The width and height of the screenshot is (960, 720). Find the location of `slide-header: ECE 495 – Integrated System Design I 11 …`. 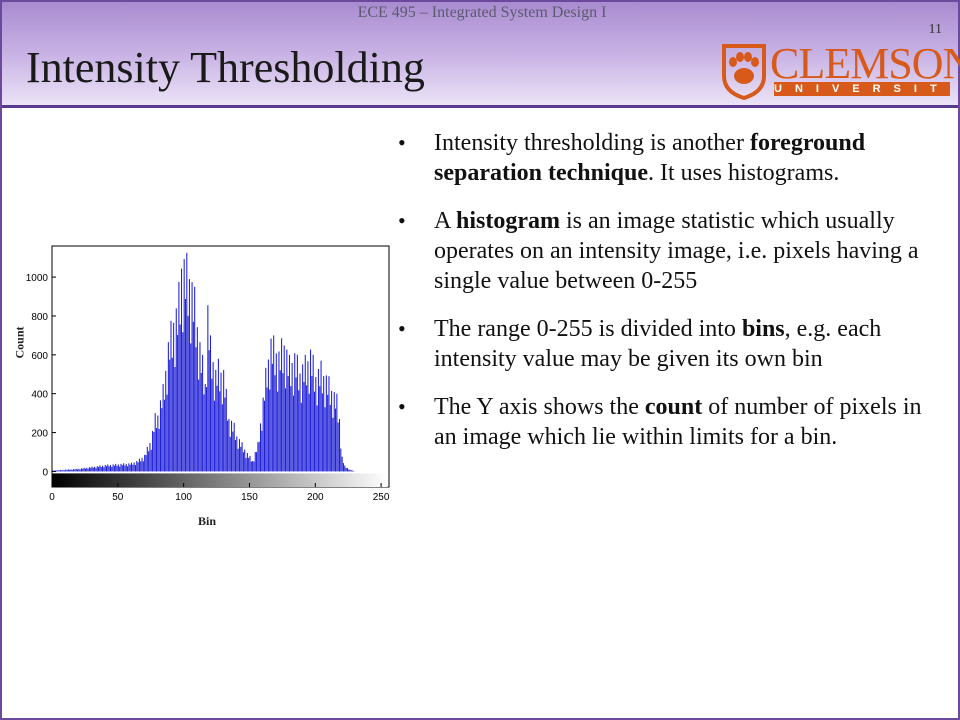

slide-header: ECE 495 – Integrated System Design I 11 … is located at coordinates (481, 55).